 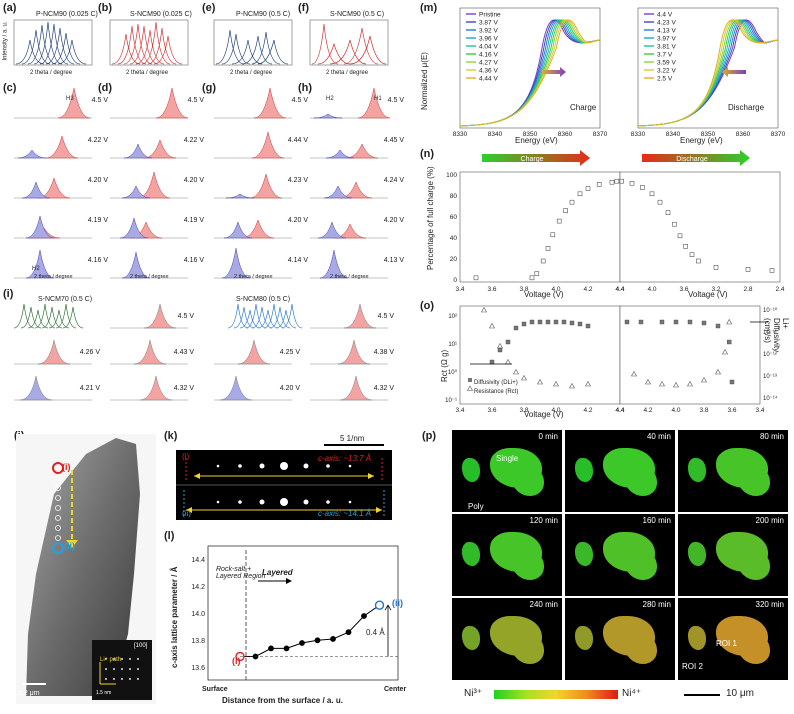 I want to click on xanes-map-tile: 0 min, so click(x=507, y=471).